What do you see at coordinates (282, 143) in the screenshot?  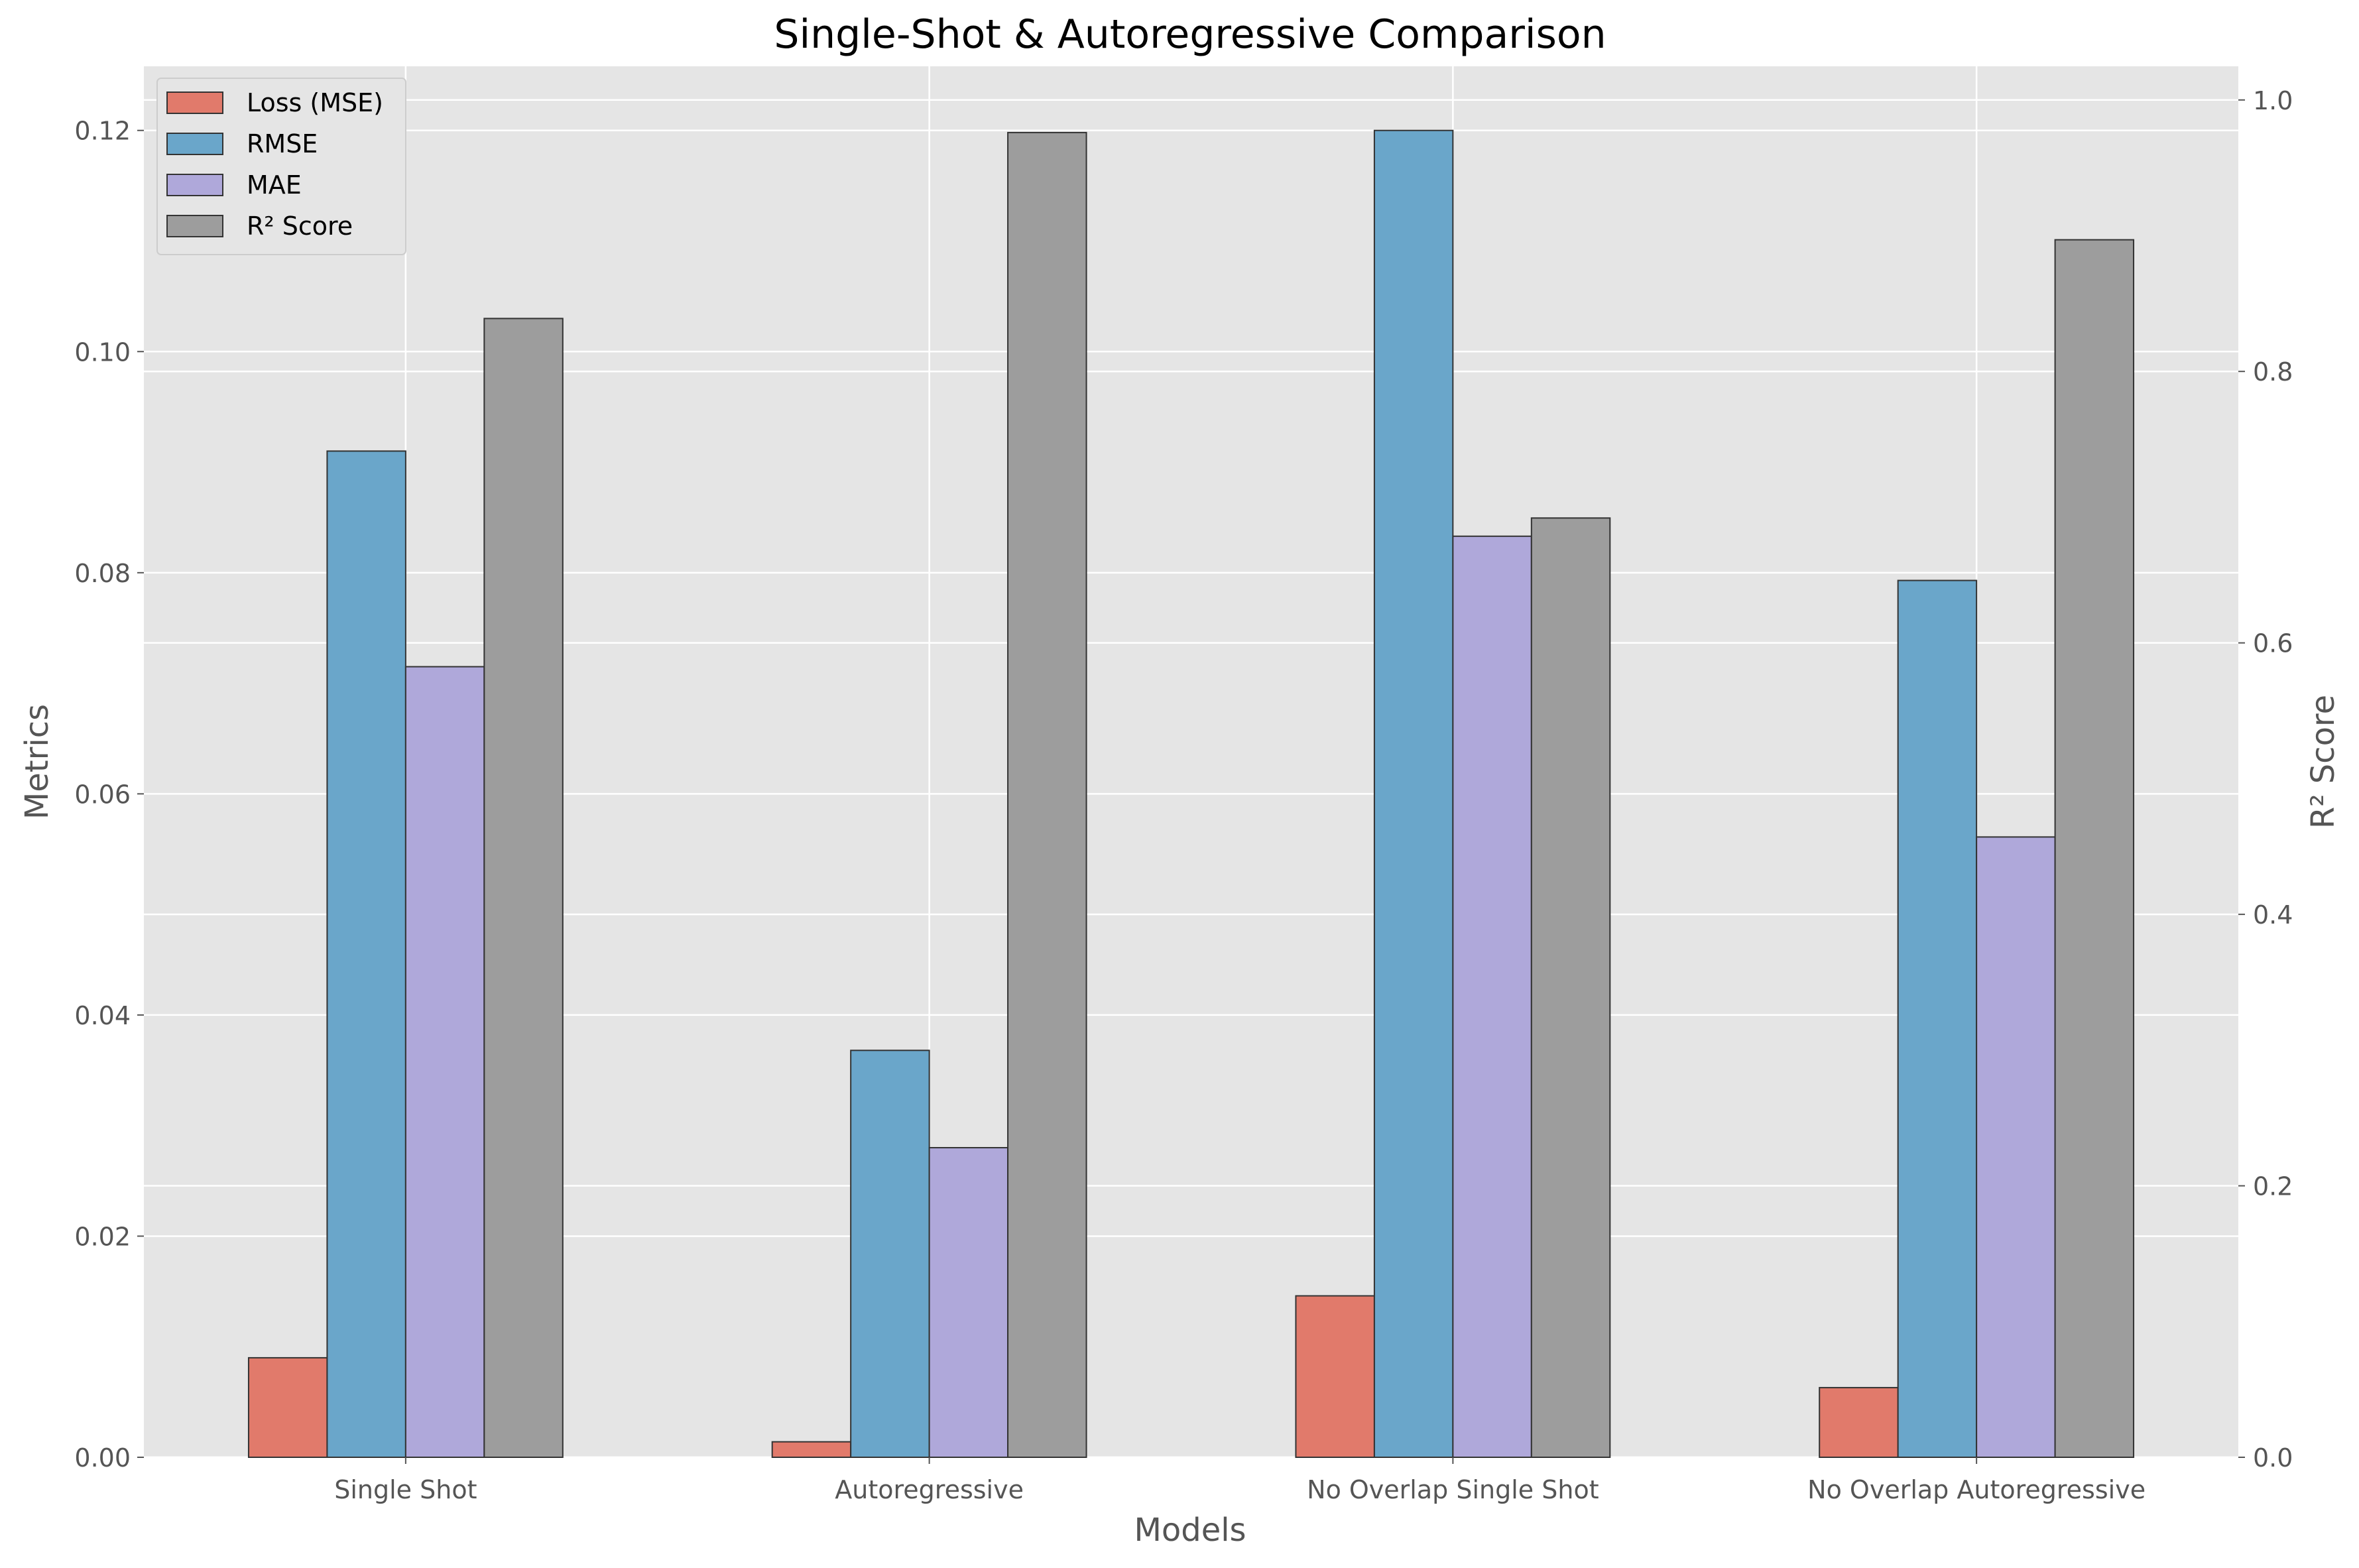 I see `legend-label: RMSE` at bounding box center [282, 143].